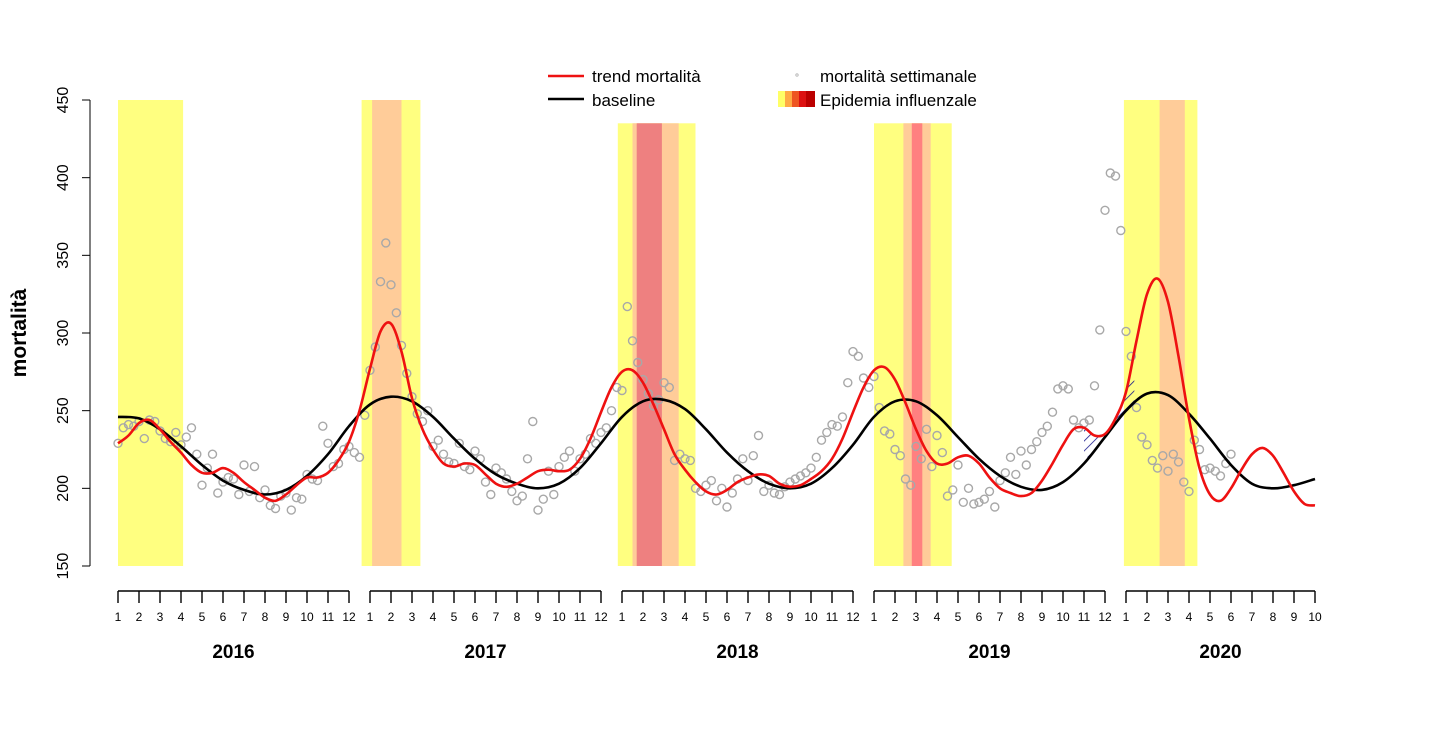  I want to click on x-tick-label-2018-6: 6, so click(727, 617).